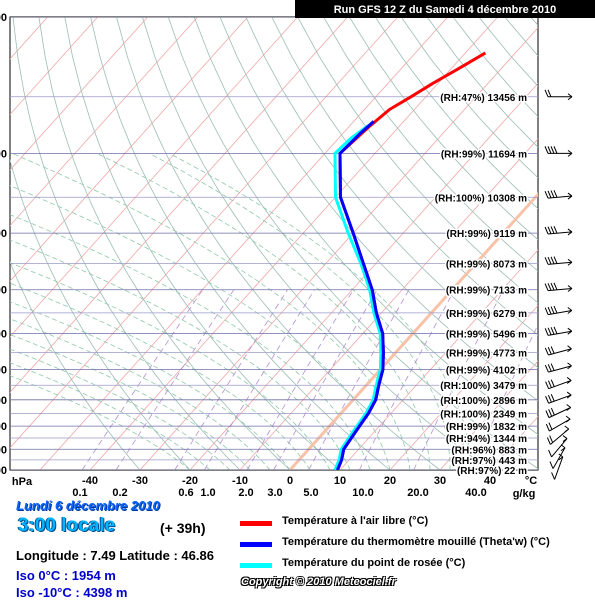 This screenshot has height=600, width=595. What do you see at coordinates (355, 521) in the screenshot?
I see `legend-label-temperature: Température à l'air libre (°C)` at bounding box center [355, 521].